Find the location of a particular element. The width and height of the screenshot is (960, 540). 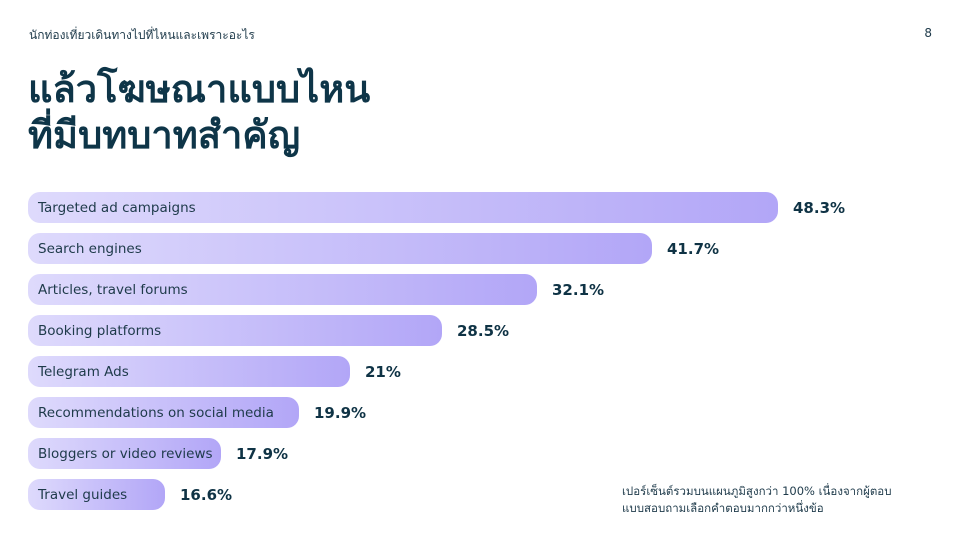

bar-row: Booking platforms 28.5% is located at coordinates (478, 330).